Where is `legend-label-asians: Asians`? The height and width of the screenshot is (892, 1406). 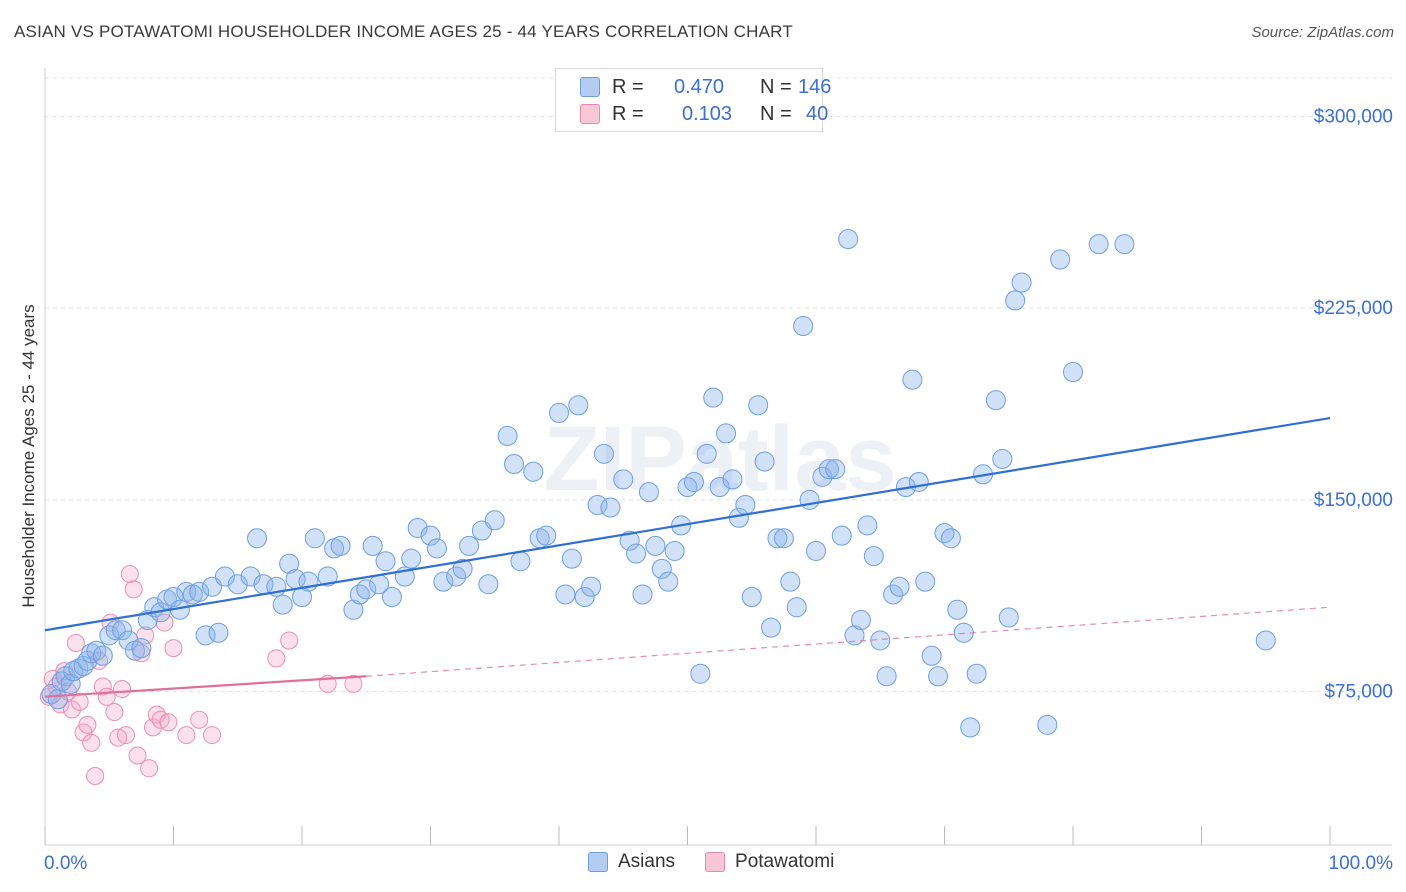
legend-label-asians: Asians is located at coordinates (647, 861).